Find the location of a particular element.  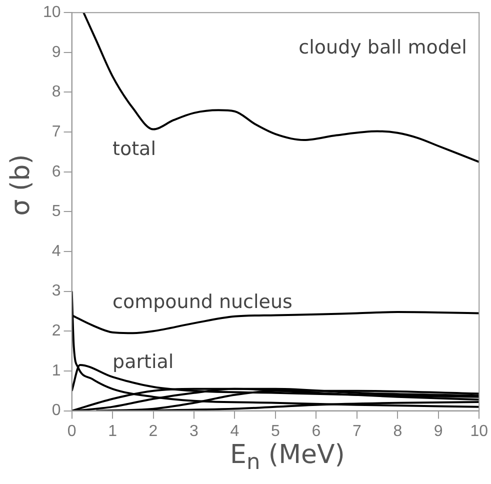

y-tick-label: 7 is located at coordinates (56, 131).